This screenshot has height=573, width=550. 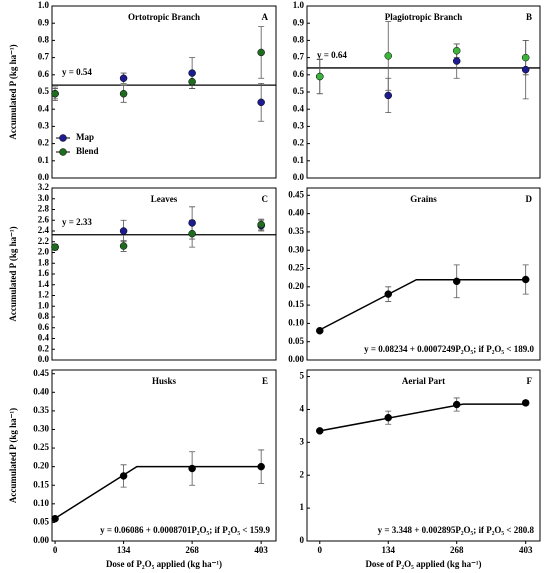 I want to click on y-tick-label: 0.40, so click(x=41, y=391).